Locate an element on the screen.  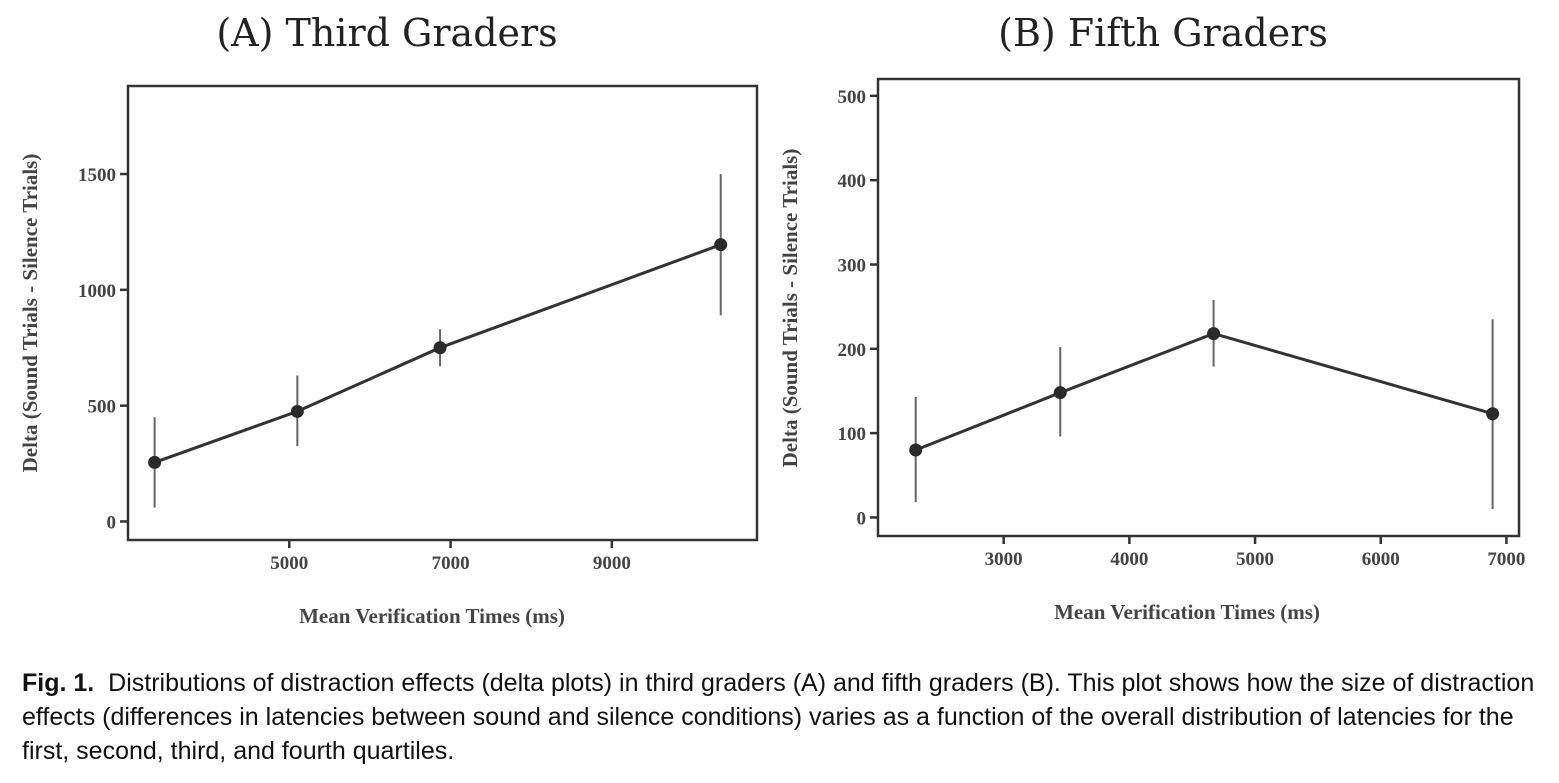
panel-a-series-line is located at coordinates (438, 353).